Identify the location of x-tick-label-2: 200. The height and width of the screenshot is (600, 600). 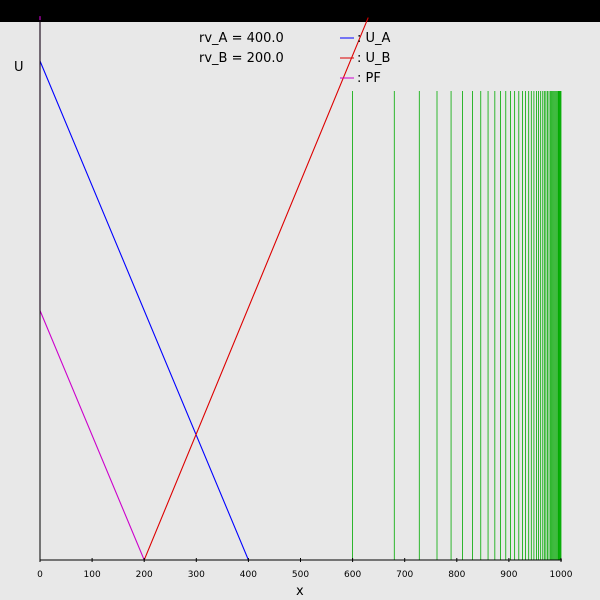
(144, 575).